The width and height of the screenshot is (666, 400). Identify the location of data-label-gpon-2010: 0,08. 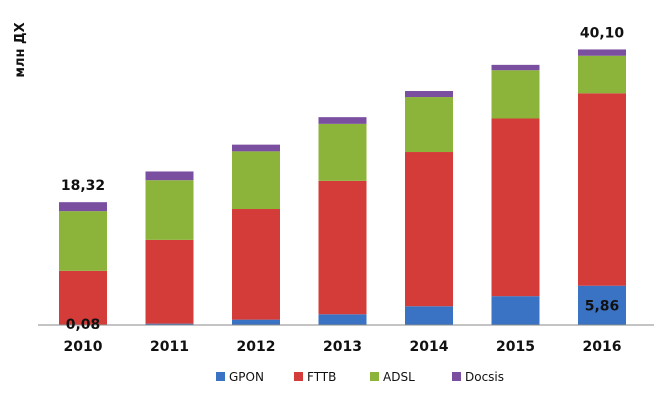
(83, 325).